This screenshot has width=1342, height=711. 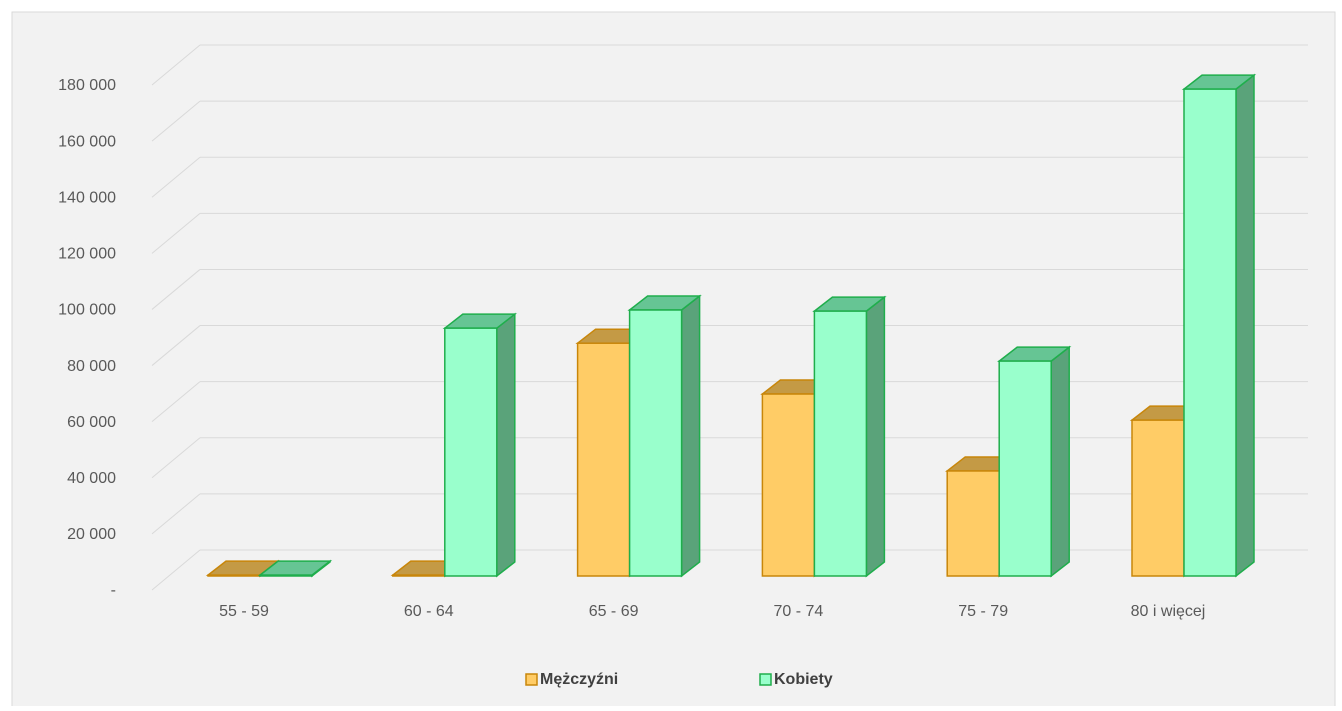 I want to click on x-tick-label: 70 - 74, so click(x=798, y=611).